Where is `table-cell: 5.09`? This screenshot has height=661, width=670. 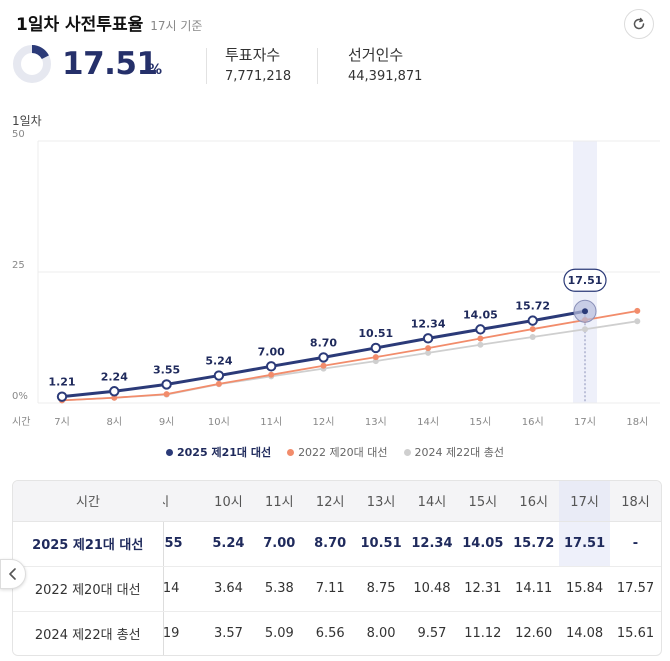 table-cell: 5.09 is located at coordinates (279, 634).